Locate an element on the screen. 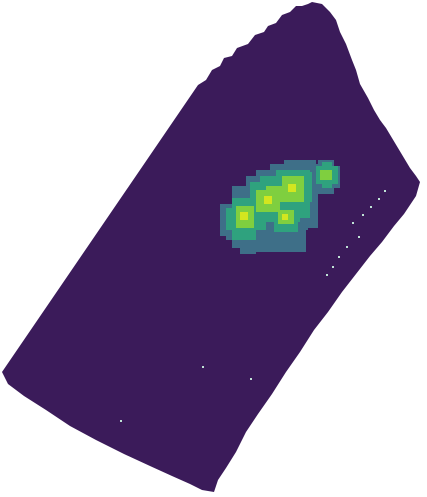 The height and width of the screenshot is (497, 427). hotspot-outer is located at coordinates (248, 247).